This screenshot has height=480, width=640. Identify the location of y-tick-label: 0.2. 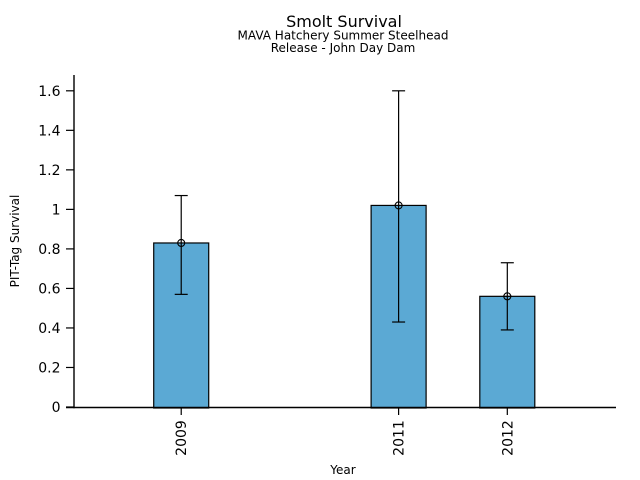
(49, 368).